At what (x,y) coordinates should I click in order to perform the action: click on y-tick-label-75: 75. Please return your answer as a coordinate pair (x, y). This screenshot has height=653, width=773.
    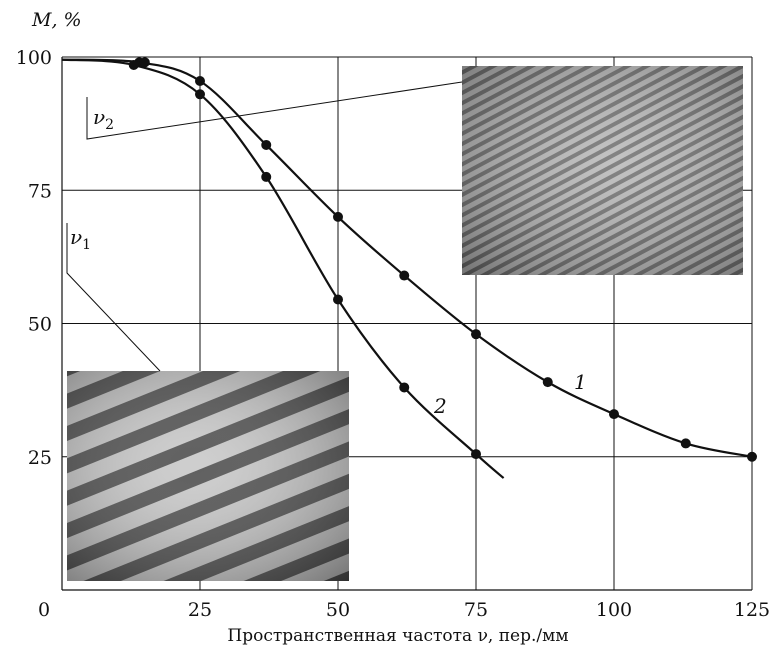
    Looking at the image, I should click on (40, 191).